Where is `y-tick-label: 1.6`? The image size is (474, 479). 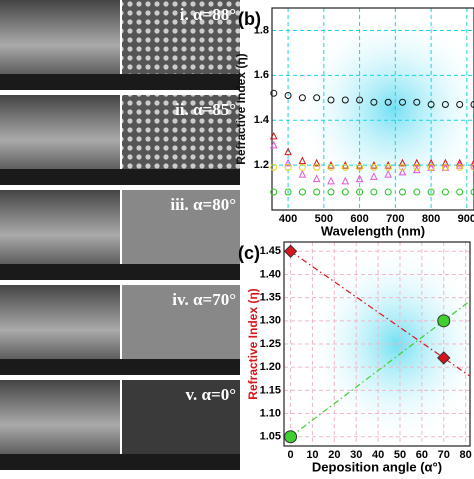
y-tick-label: 1.6 is located at coordinates (261, 75).